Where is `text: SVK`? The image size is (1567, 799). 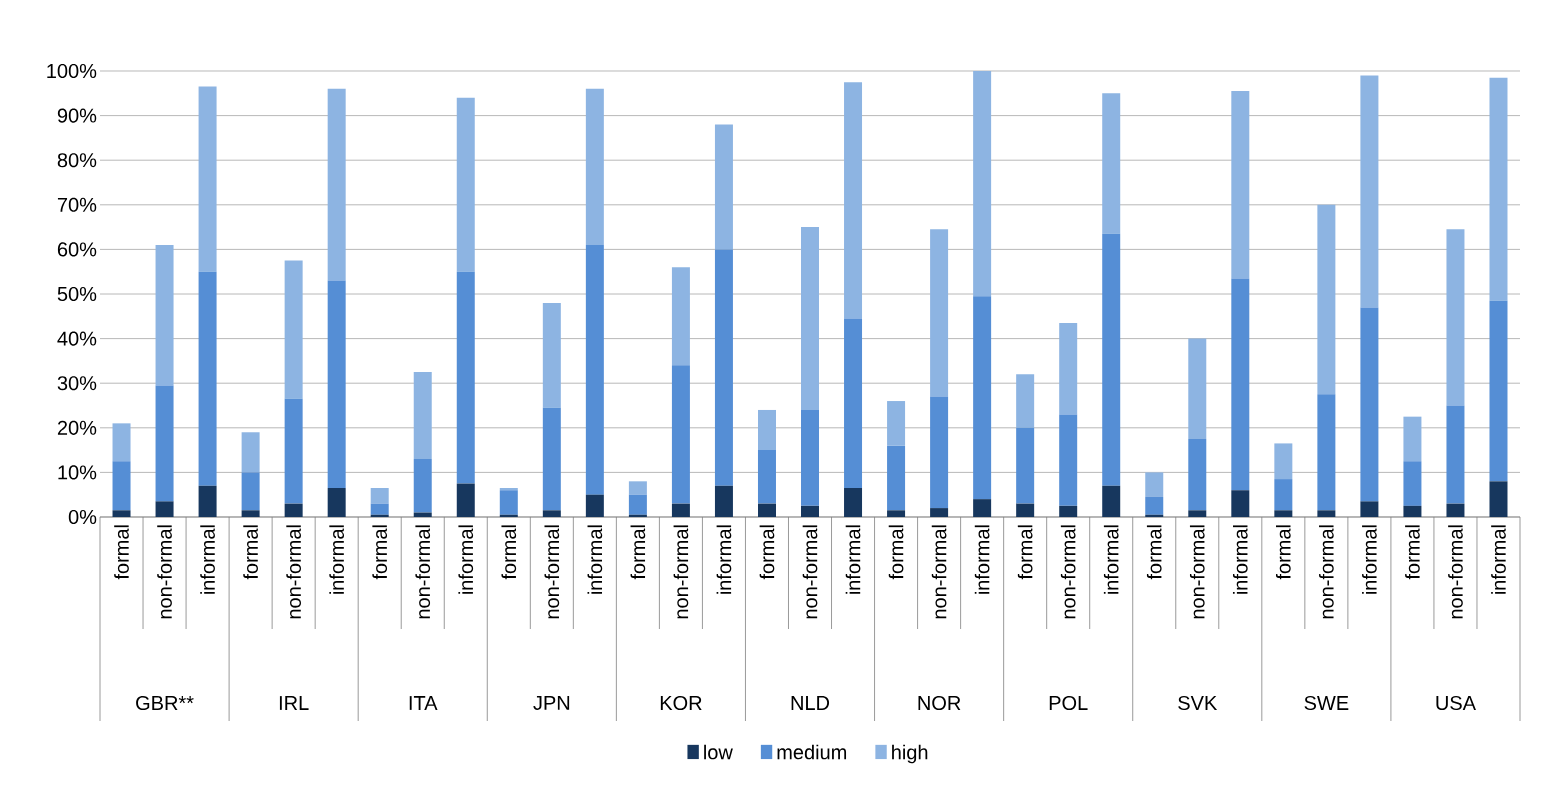
text: SVK is located at coordinates (1198, 703).